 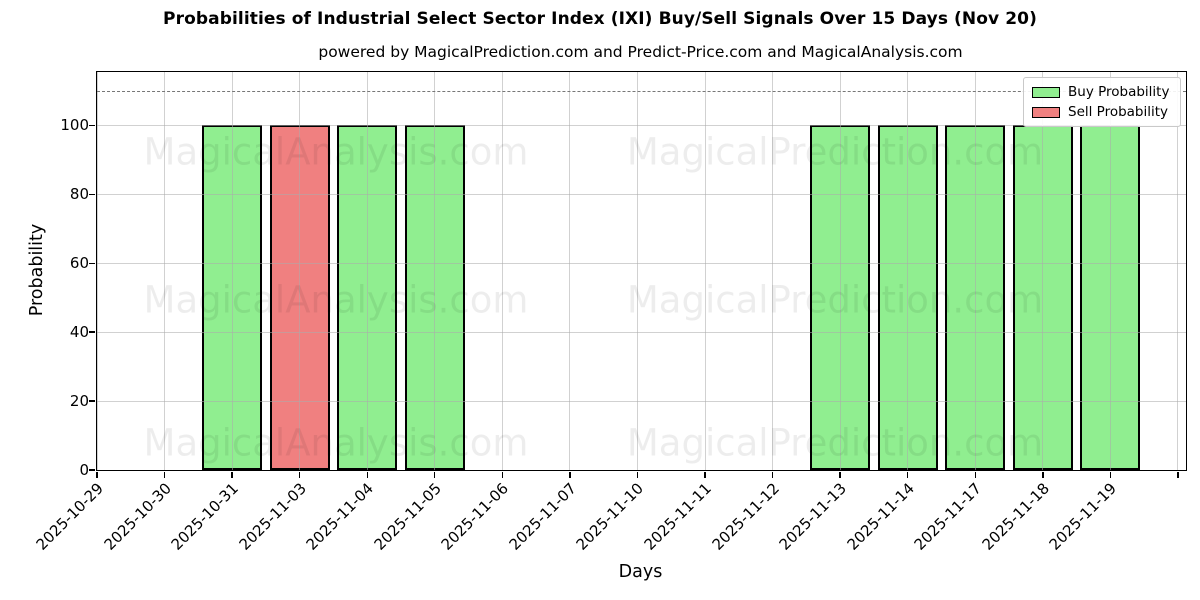 What do you see at coordinates (79, 263) in the screenshot?
I see `y-tick-label: 60` at bounding box center [79, 263].